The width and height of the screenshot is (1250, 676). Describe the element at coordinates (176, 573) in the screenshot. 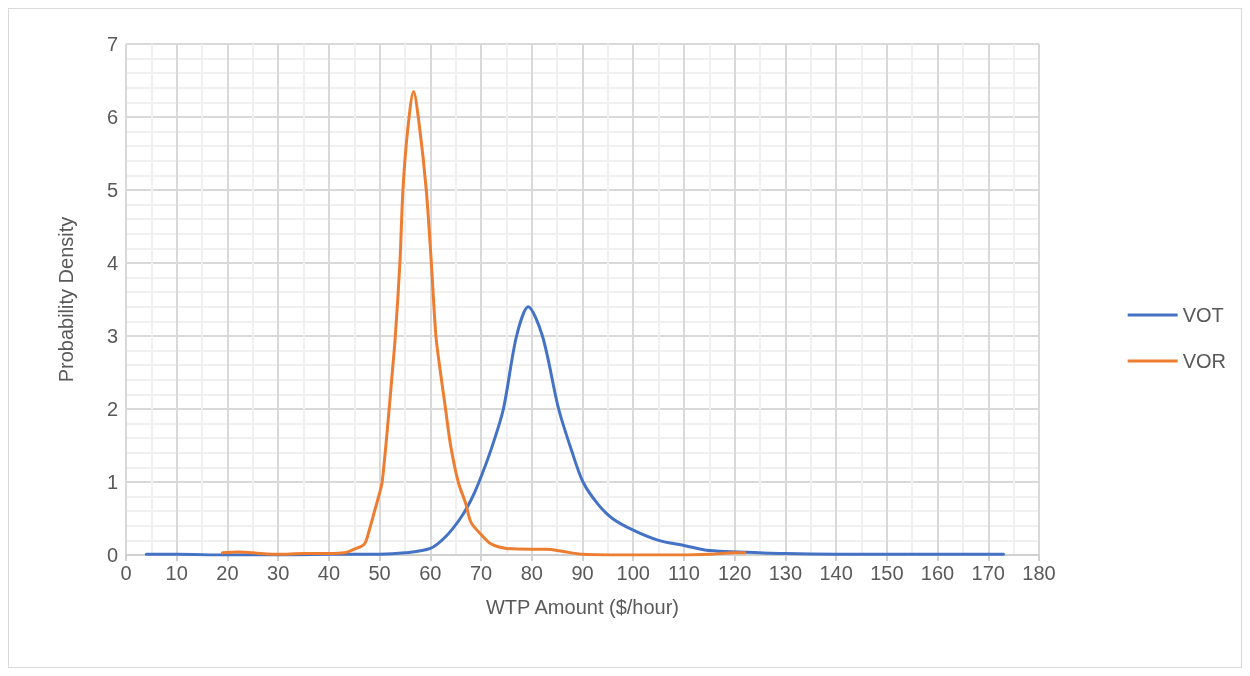

I see `x-tick-label: 10` at that location.